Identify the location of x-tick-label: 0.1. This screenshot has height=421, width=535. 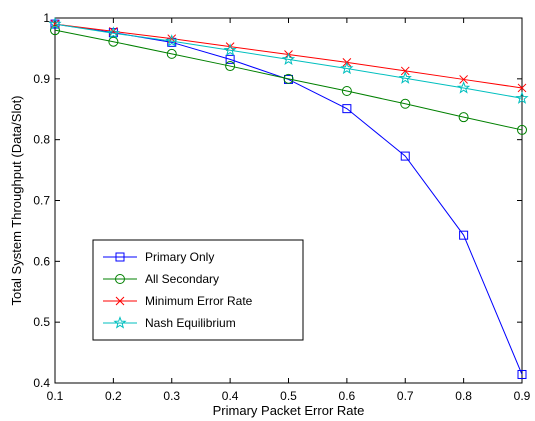
(55, 396).